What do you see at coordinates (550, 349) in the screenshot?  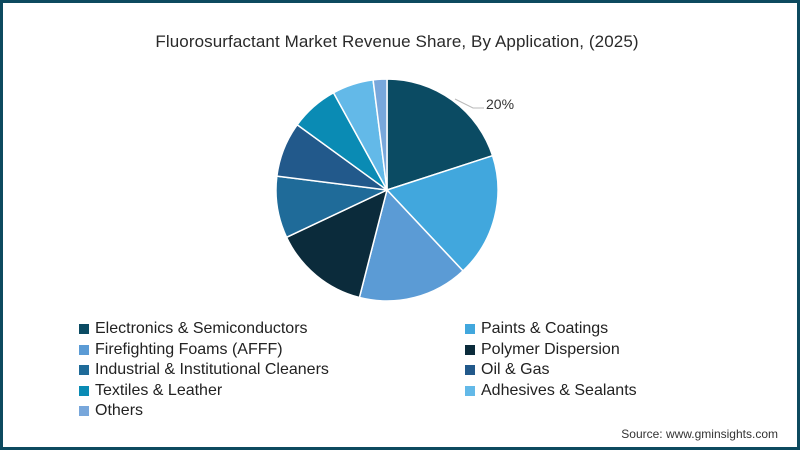 I see `legend-label: Polymer Dispersion` at bounding box center [550, 349].